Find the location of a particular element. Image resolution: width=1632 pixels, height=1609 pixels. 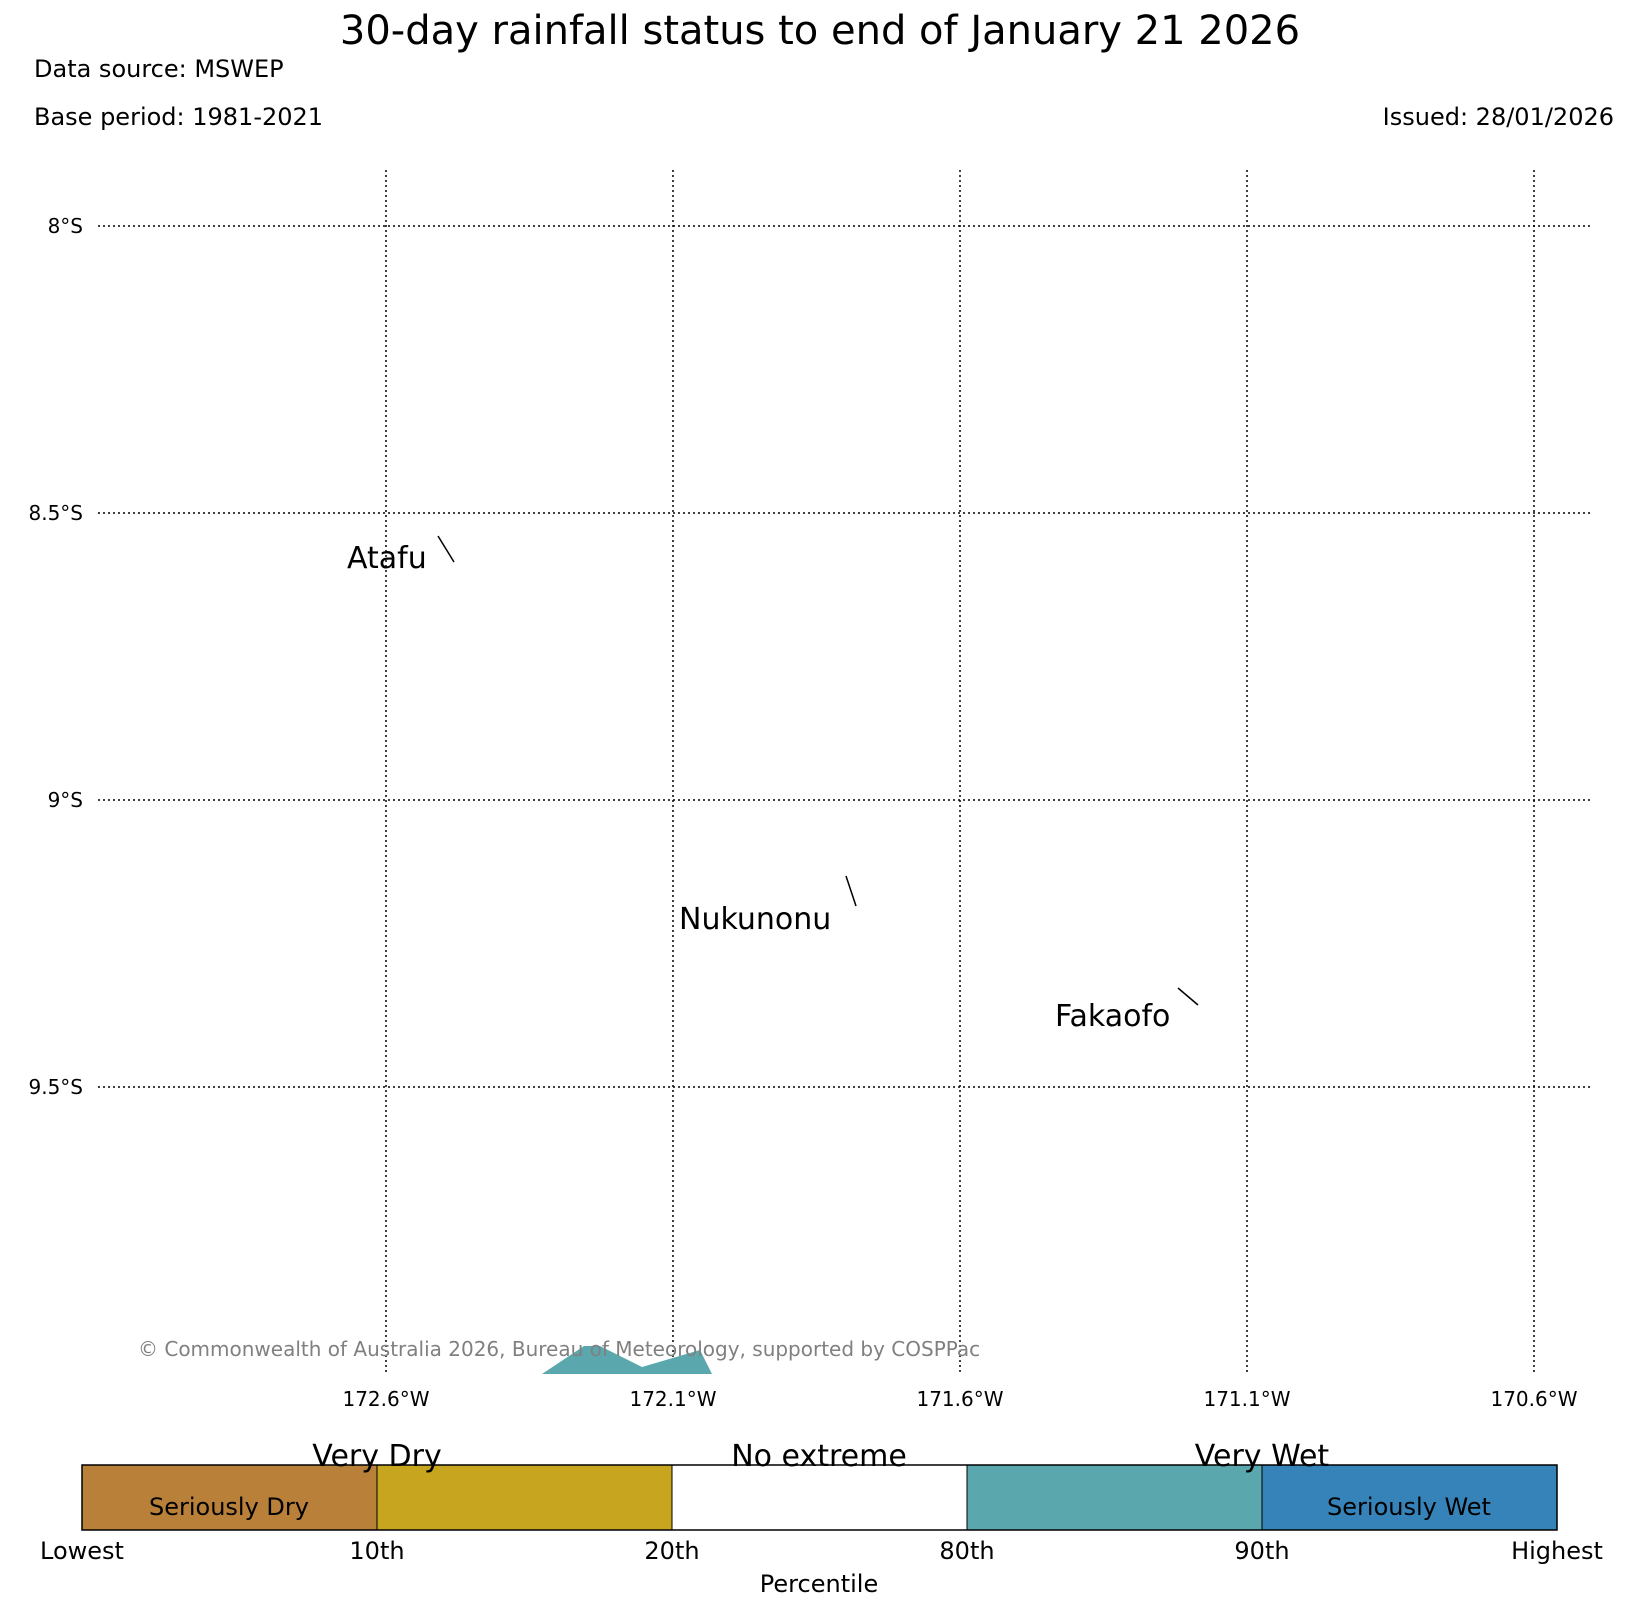

legend-segment-seriously-wet is located at coordinates (1409, 1497).